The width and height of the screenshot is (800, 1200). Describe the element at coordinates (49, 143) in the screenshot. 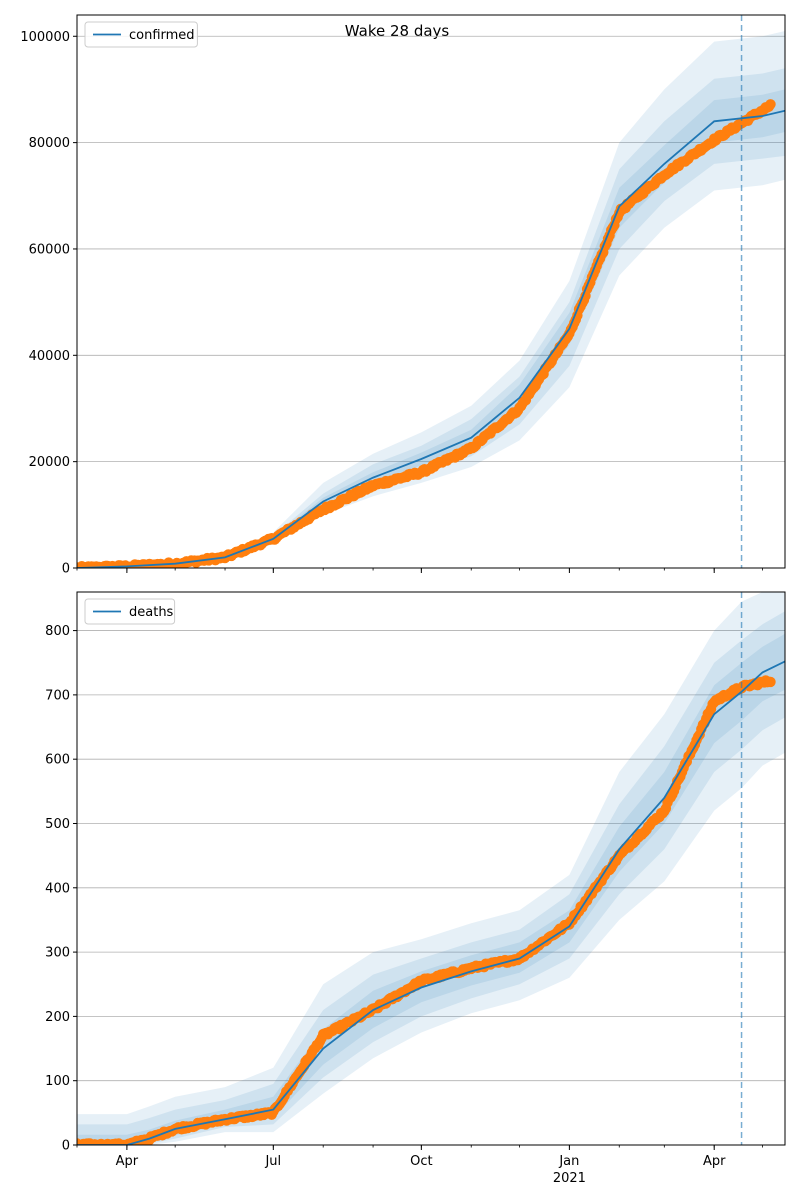

I see `y-tick-label: 80000` at that location.